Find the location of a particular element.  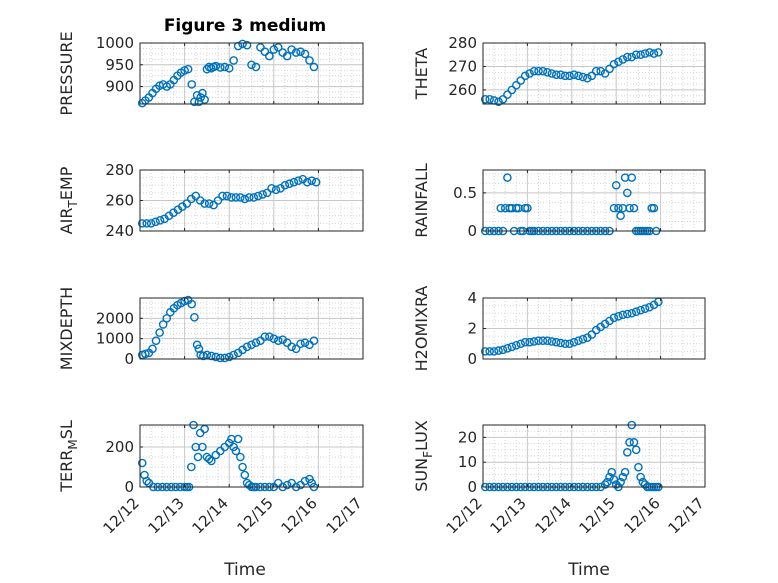

y-tick-label: 200 is located at coordinates (119, 447).